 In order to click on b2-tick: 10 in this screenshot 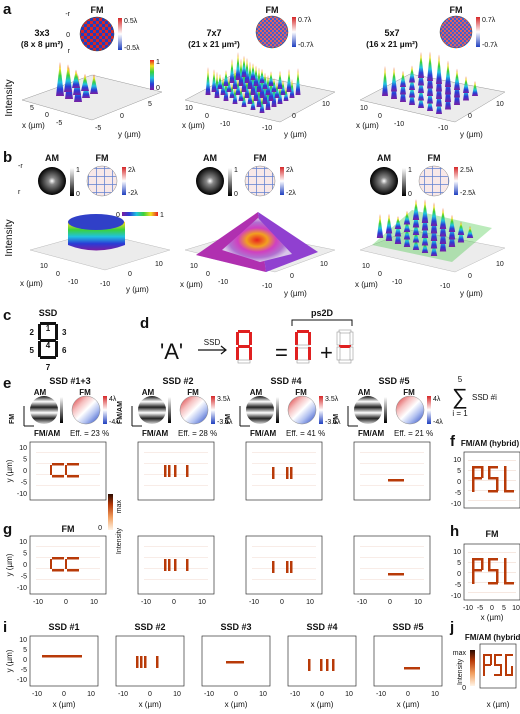, I will do `click(324, 264)`.